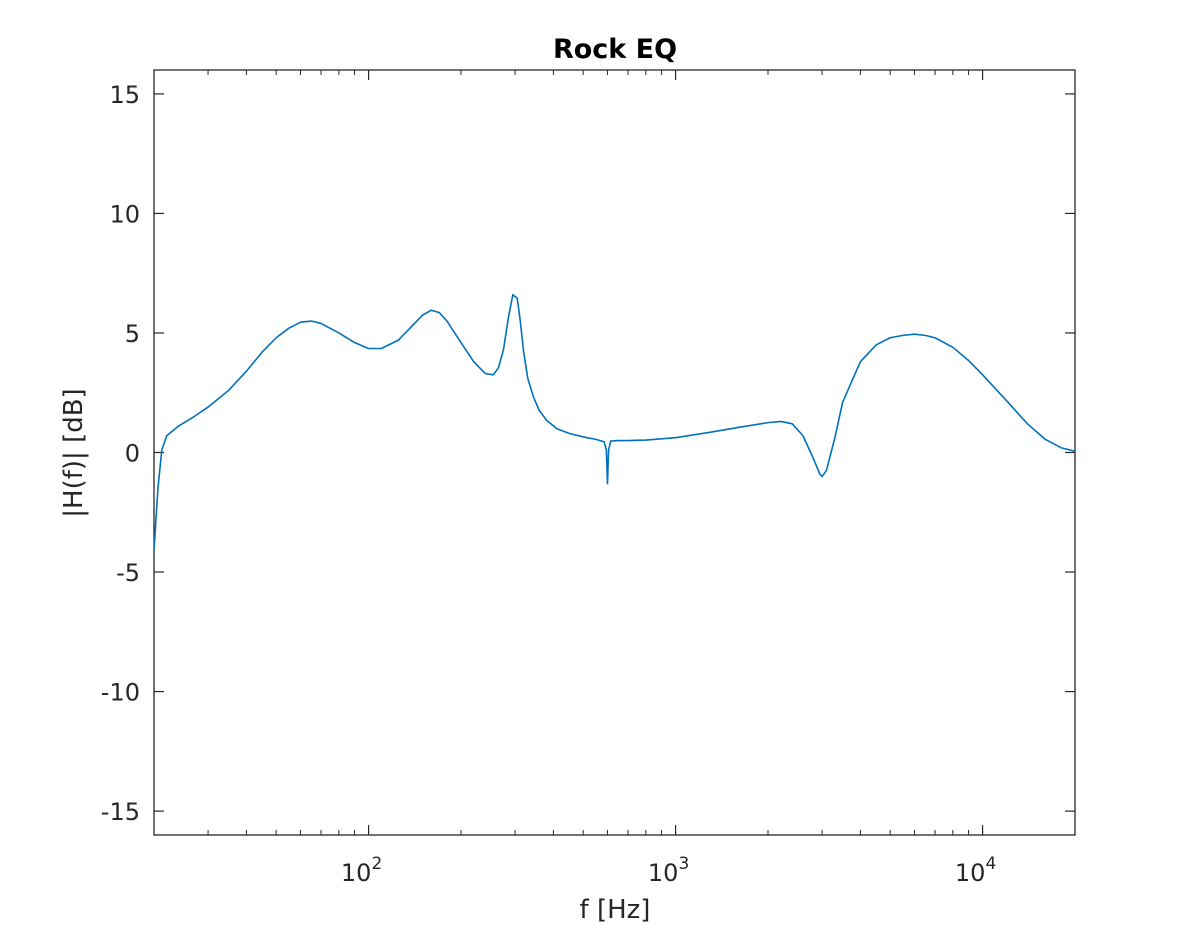 The width and height of the screenshot is (1188, 938). I want to click on y-tick-label: 5, so click(132, 334).